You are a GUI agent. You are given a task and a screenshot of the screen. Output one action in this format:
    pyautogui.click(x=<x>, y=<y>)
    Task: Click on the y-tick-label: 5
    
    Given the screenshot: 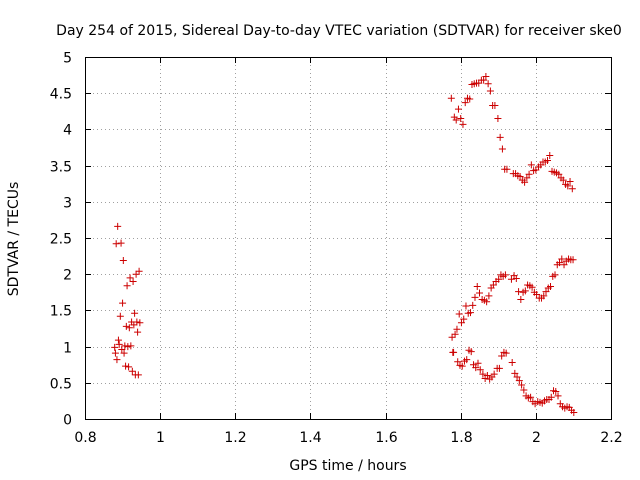 What is the action you would take?
    pyautogui.click(x=67, y=59)
    